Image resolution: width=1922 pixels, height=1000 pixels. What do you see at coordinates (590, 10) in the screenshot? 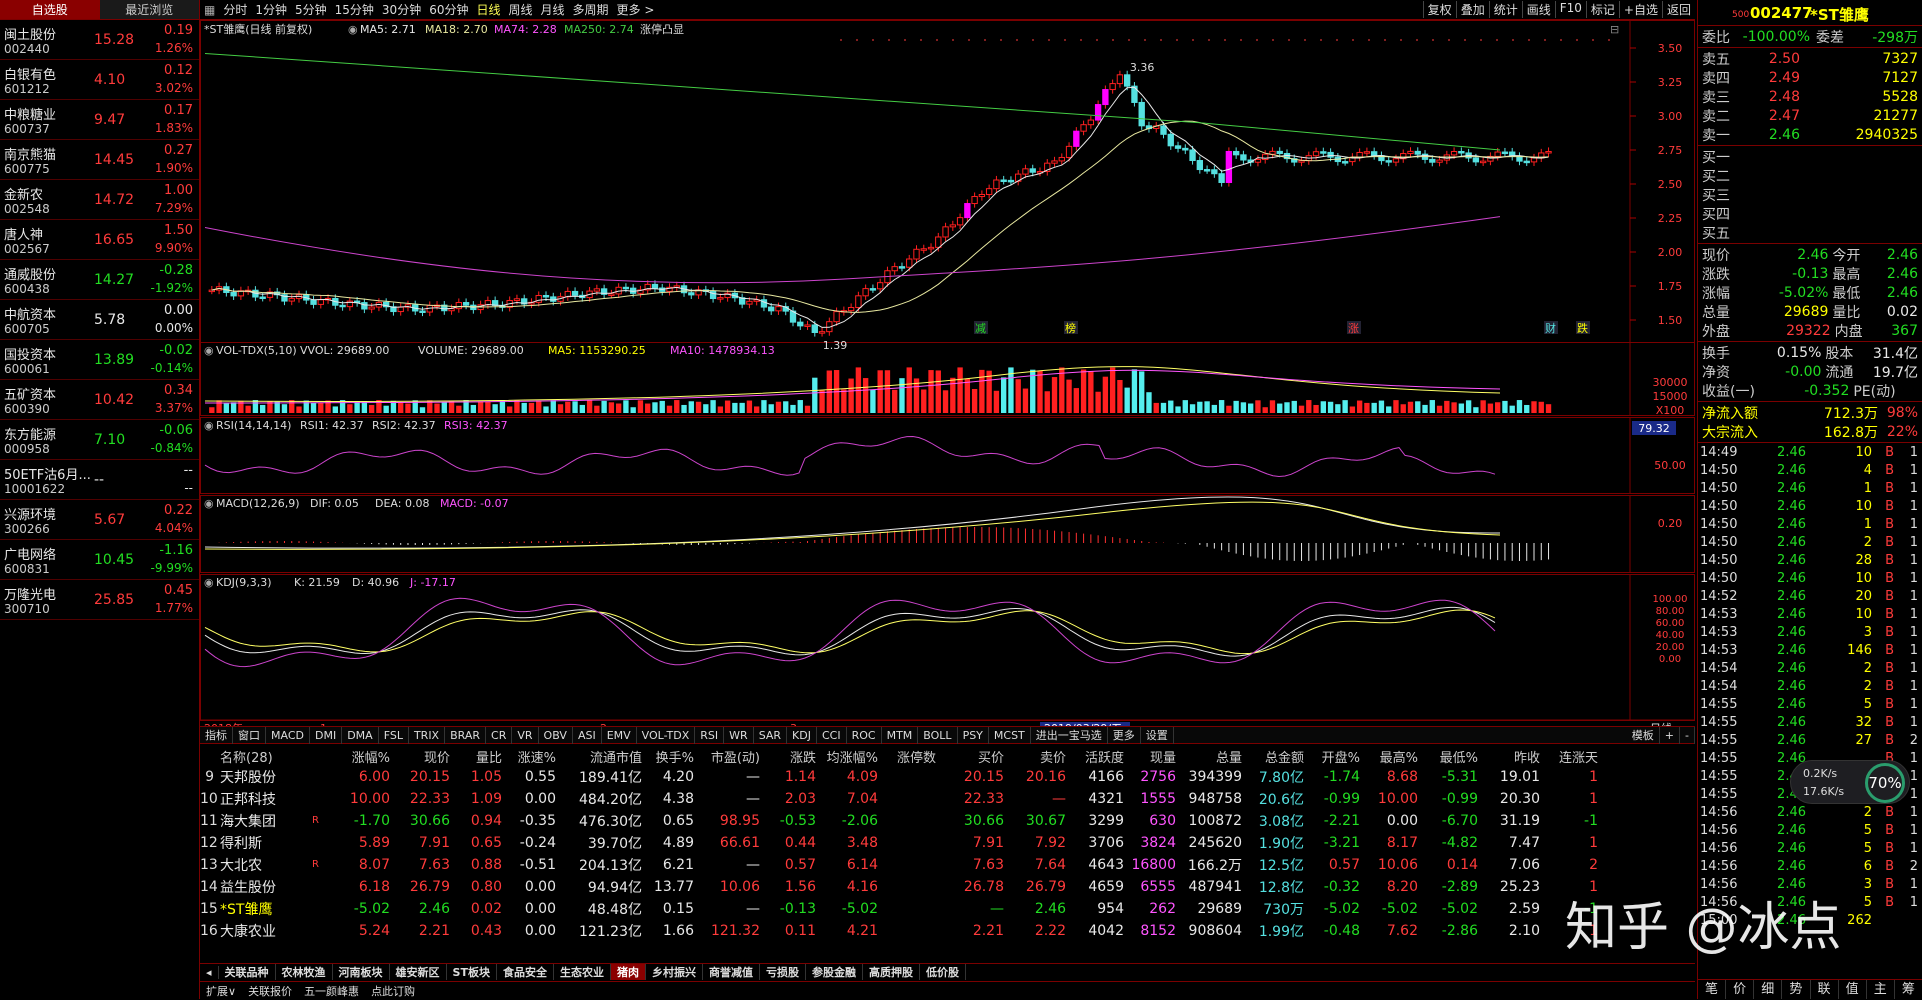
I see `period-tab: 多周期` at bounding box center [590, 10].